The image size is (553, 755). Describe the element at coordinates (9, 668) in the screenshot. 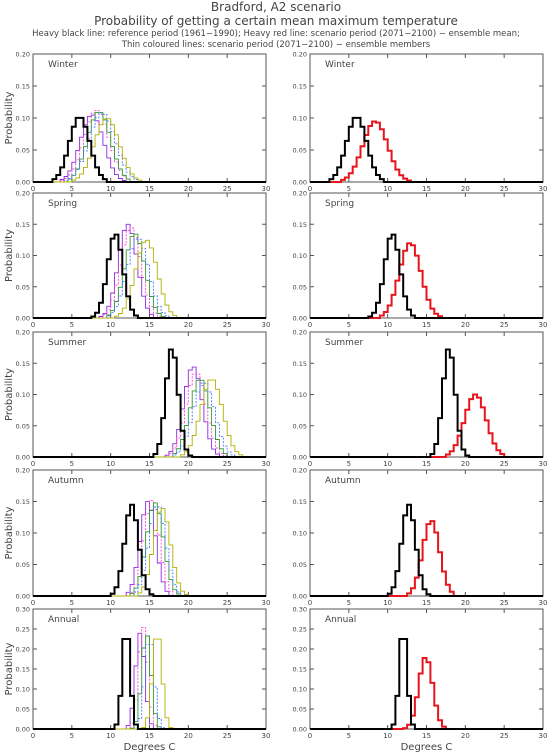

I see `y-axis-label: Probability` at that location.